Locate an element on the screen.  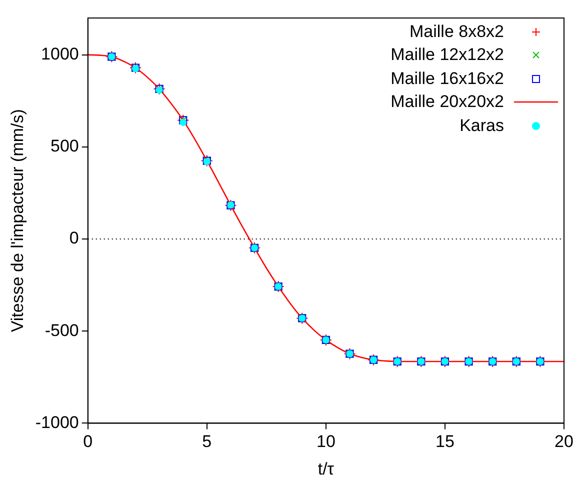
x-tick-label: 20 is located at coordinates (564, 442).